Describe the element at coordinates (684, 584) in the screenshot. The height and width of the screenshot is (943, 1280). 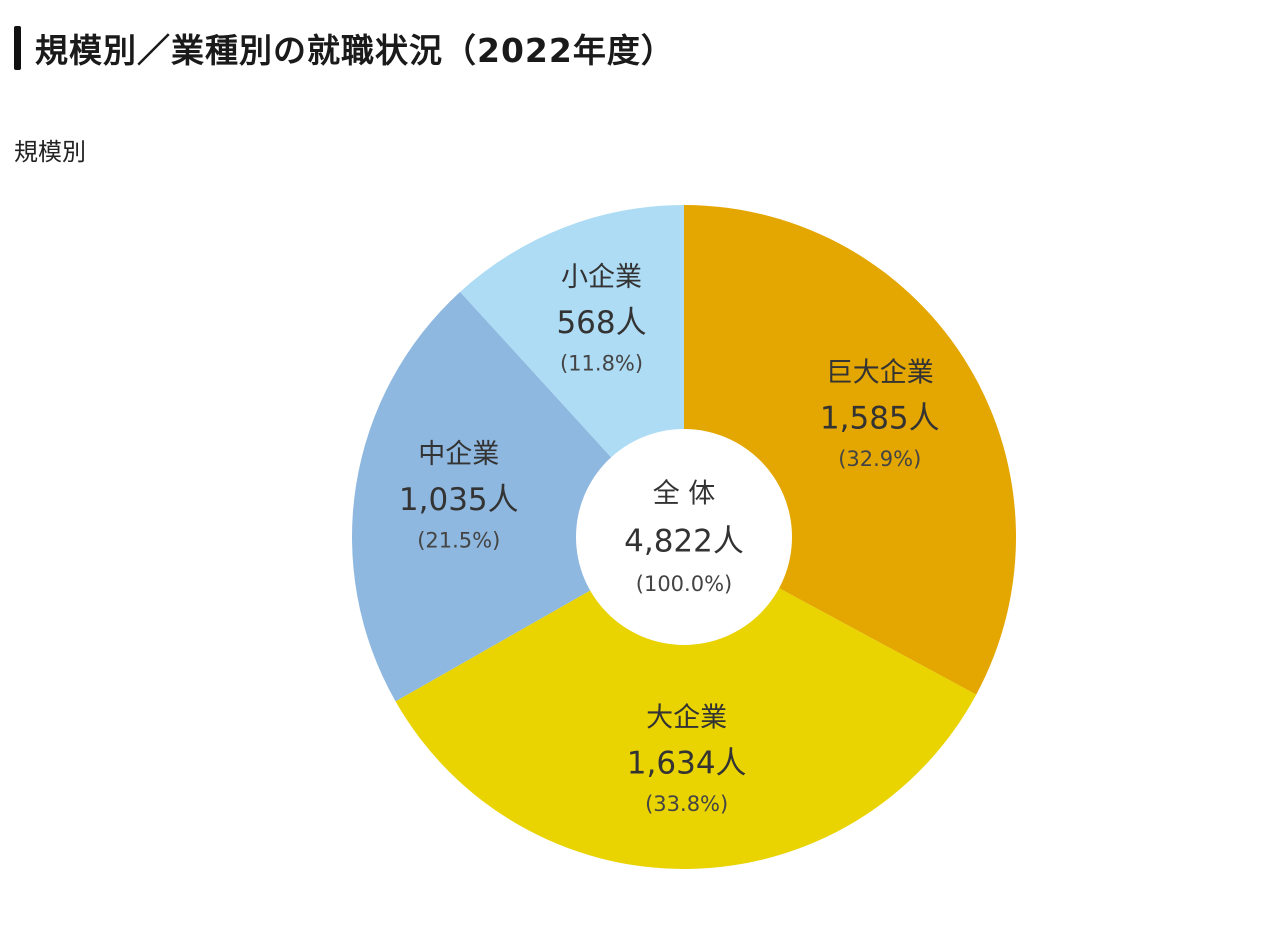
I see `center-percent: (100.0%)` at that location.